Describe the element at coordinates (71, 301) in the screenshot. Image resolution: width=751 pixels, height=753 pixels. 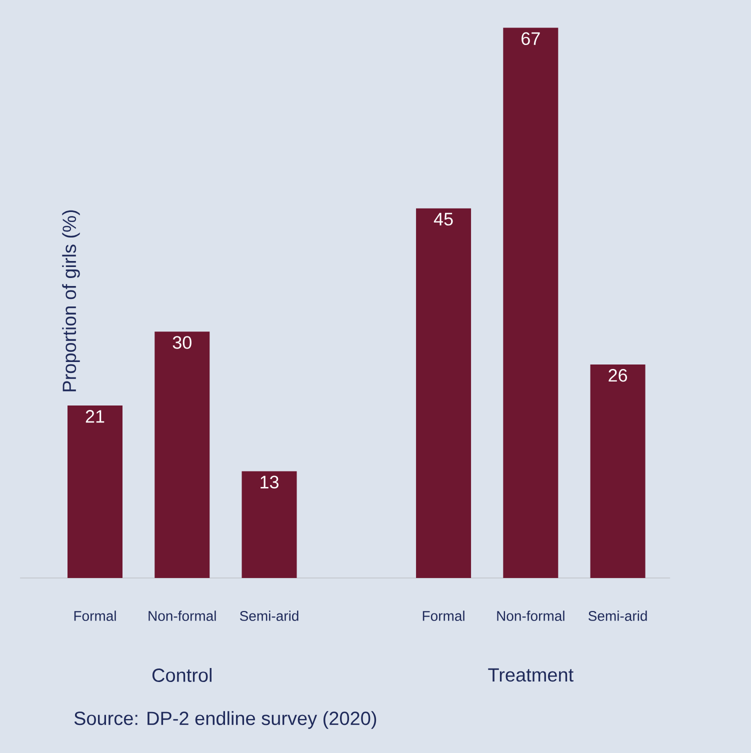
I see `y-axis-title: Proportion of girls (%)` at that location.